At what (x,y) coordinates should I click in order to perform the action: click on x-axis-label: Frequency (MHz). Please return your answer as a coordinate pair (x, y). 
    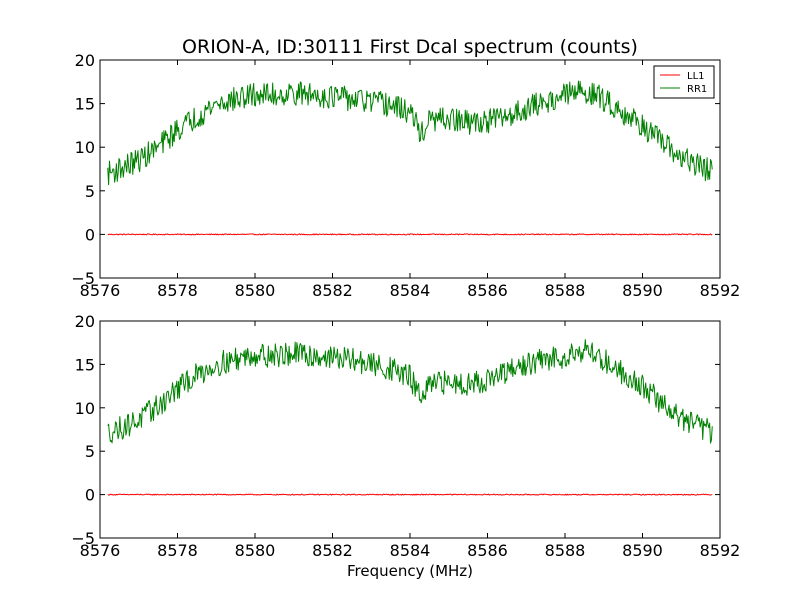
    Looking at the image, I should click on (410, 571).